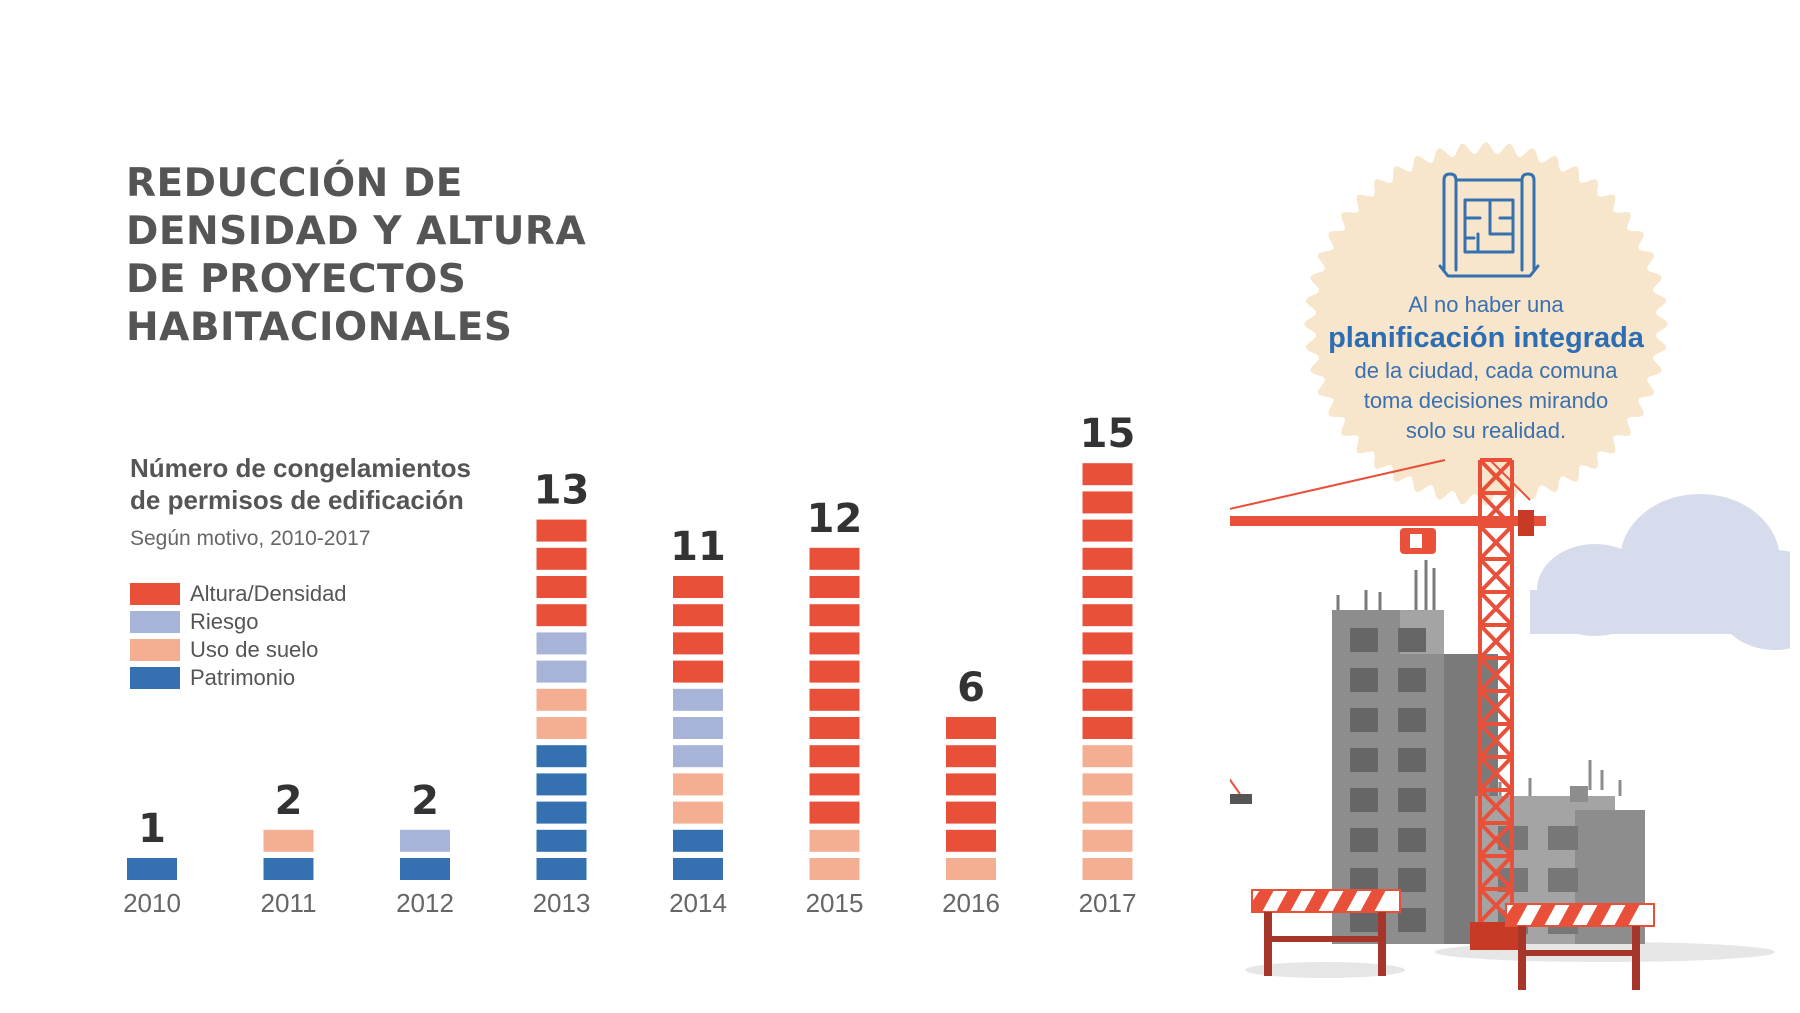 The height and width of the screenshot is (1013, 1800). What do you see at coordinates (268, 593) in the screenshot?
I see `legend-label: Altura/Densidad` at bounding box center [268, 593].